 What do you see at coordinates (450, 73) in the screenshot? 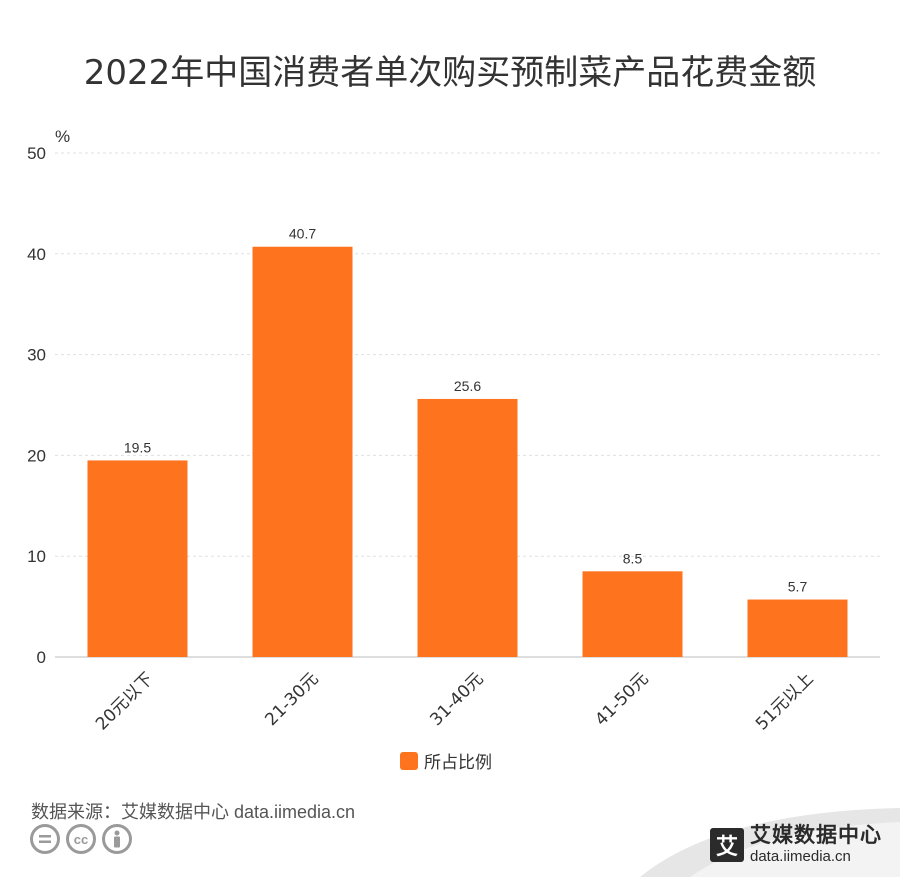
I see `chart-title: 2022年中国消费者单次购买预制菜产品花费金额` at bounding box center [450, 73].